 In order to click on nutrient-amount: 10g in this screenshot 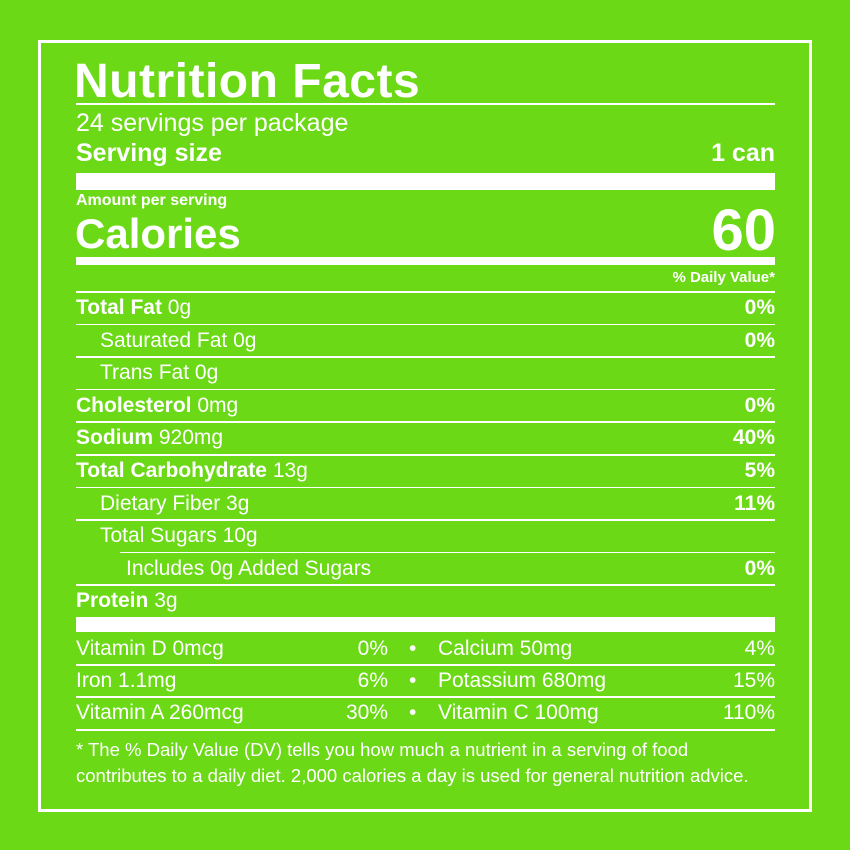, I will do `click(240, 536)`.